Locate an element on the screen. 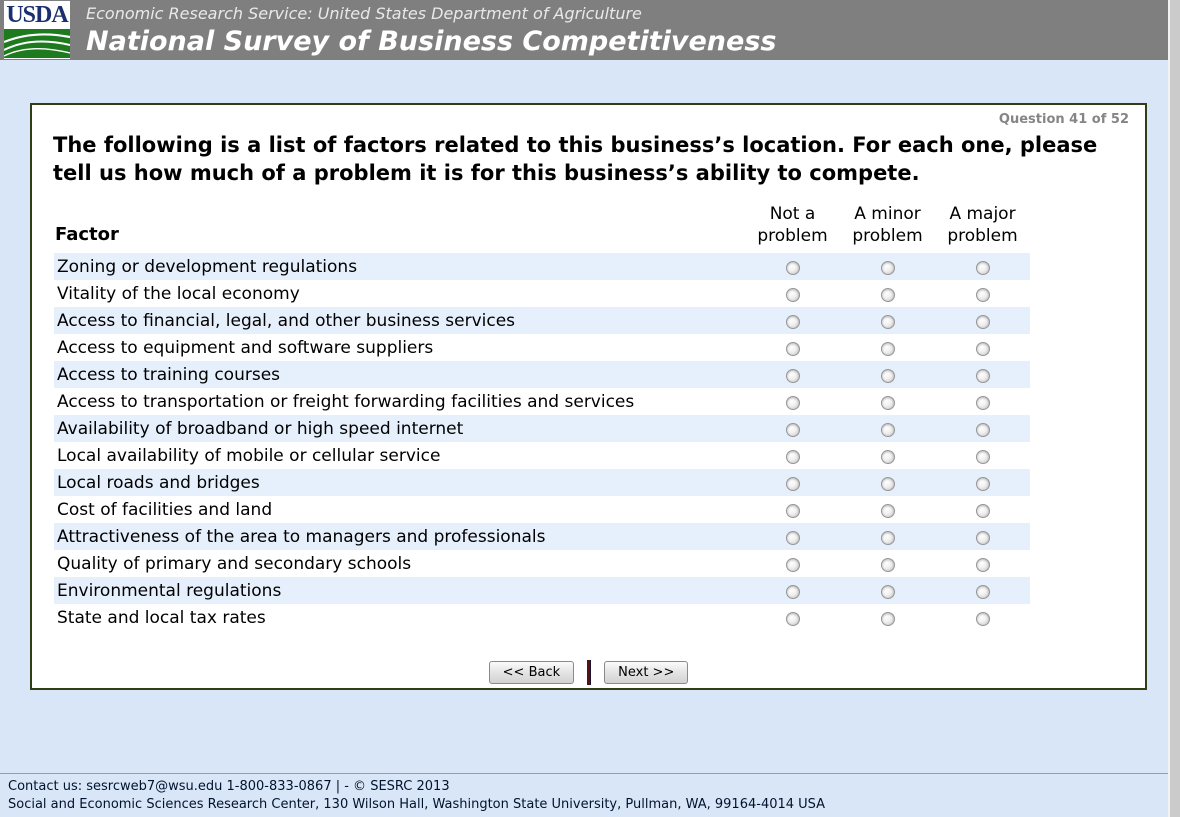  table-row: Access to training courses is located at coordinates (542, 374).